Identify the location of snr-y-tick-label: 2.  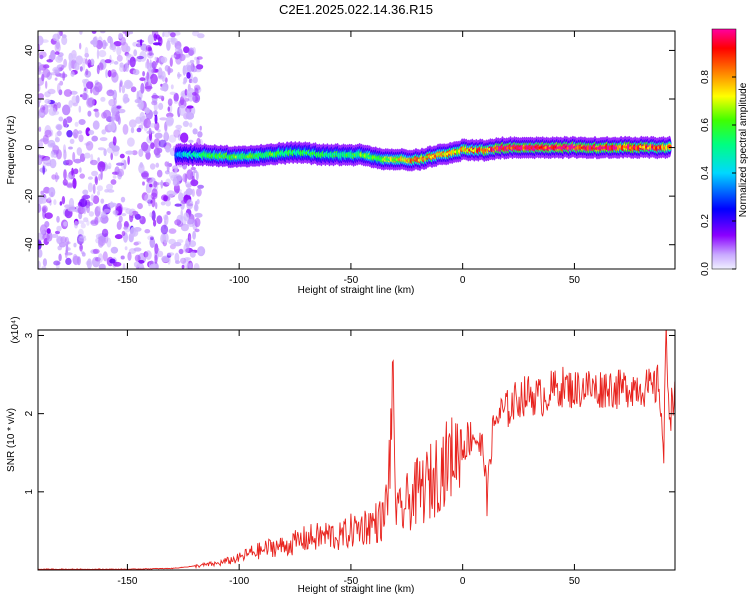
(29, 413).